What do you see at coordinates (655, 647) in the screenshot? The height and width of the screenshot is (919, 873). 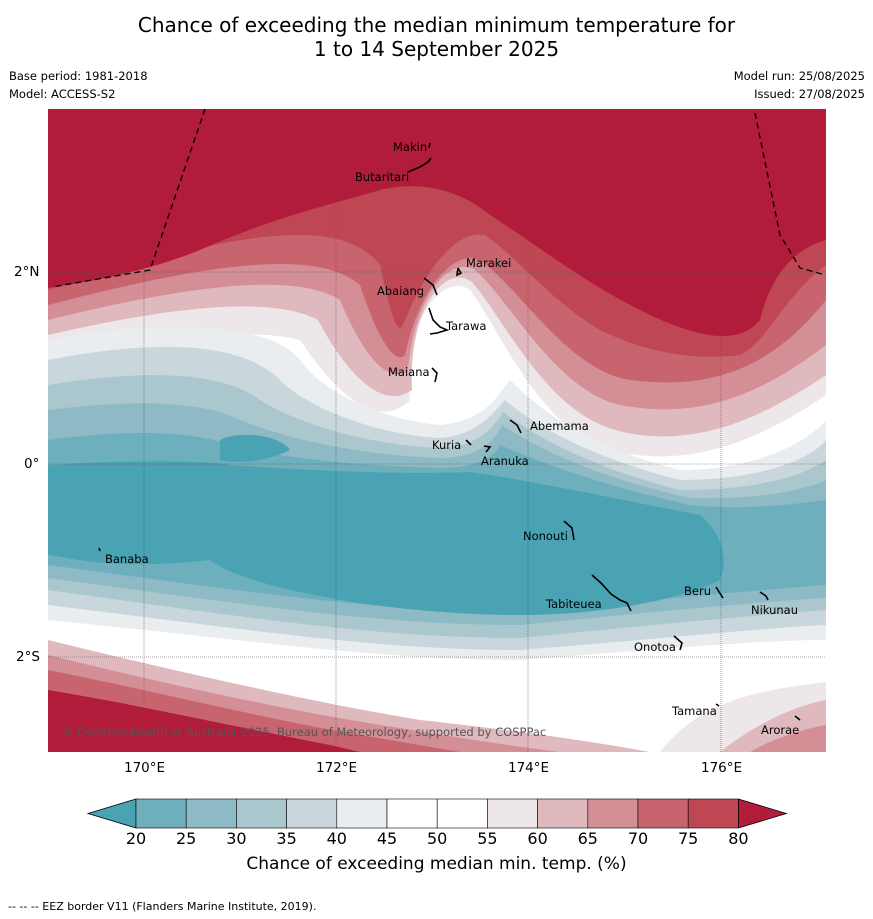 I see `island-label-onotoa: Onotoa` at bounding box center [655, 647].